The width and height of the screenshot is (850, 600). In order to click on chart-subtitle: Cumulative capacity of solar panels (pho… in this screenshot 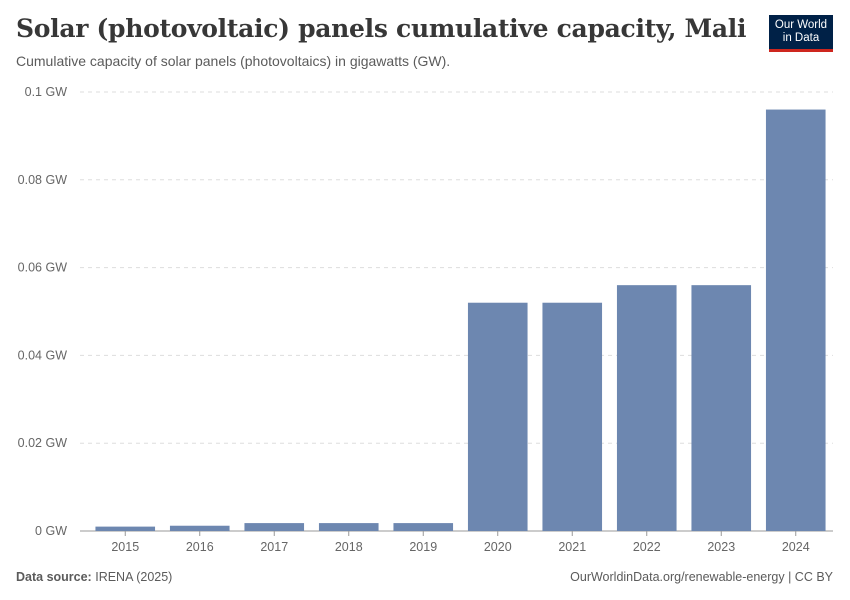, I will do `click(233, 61)`.